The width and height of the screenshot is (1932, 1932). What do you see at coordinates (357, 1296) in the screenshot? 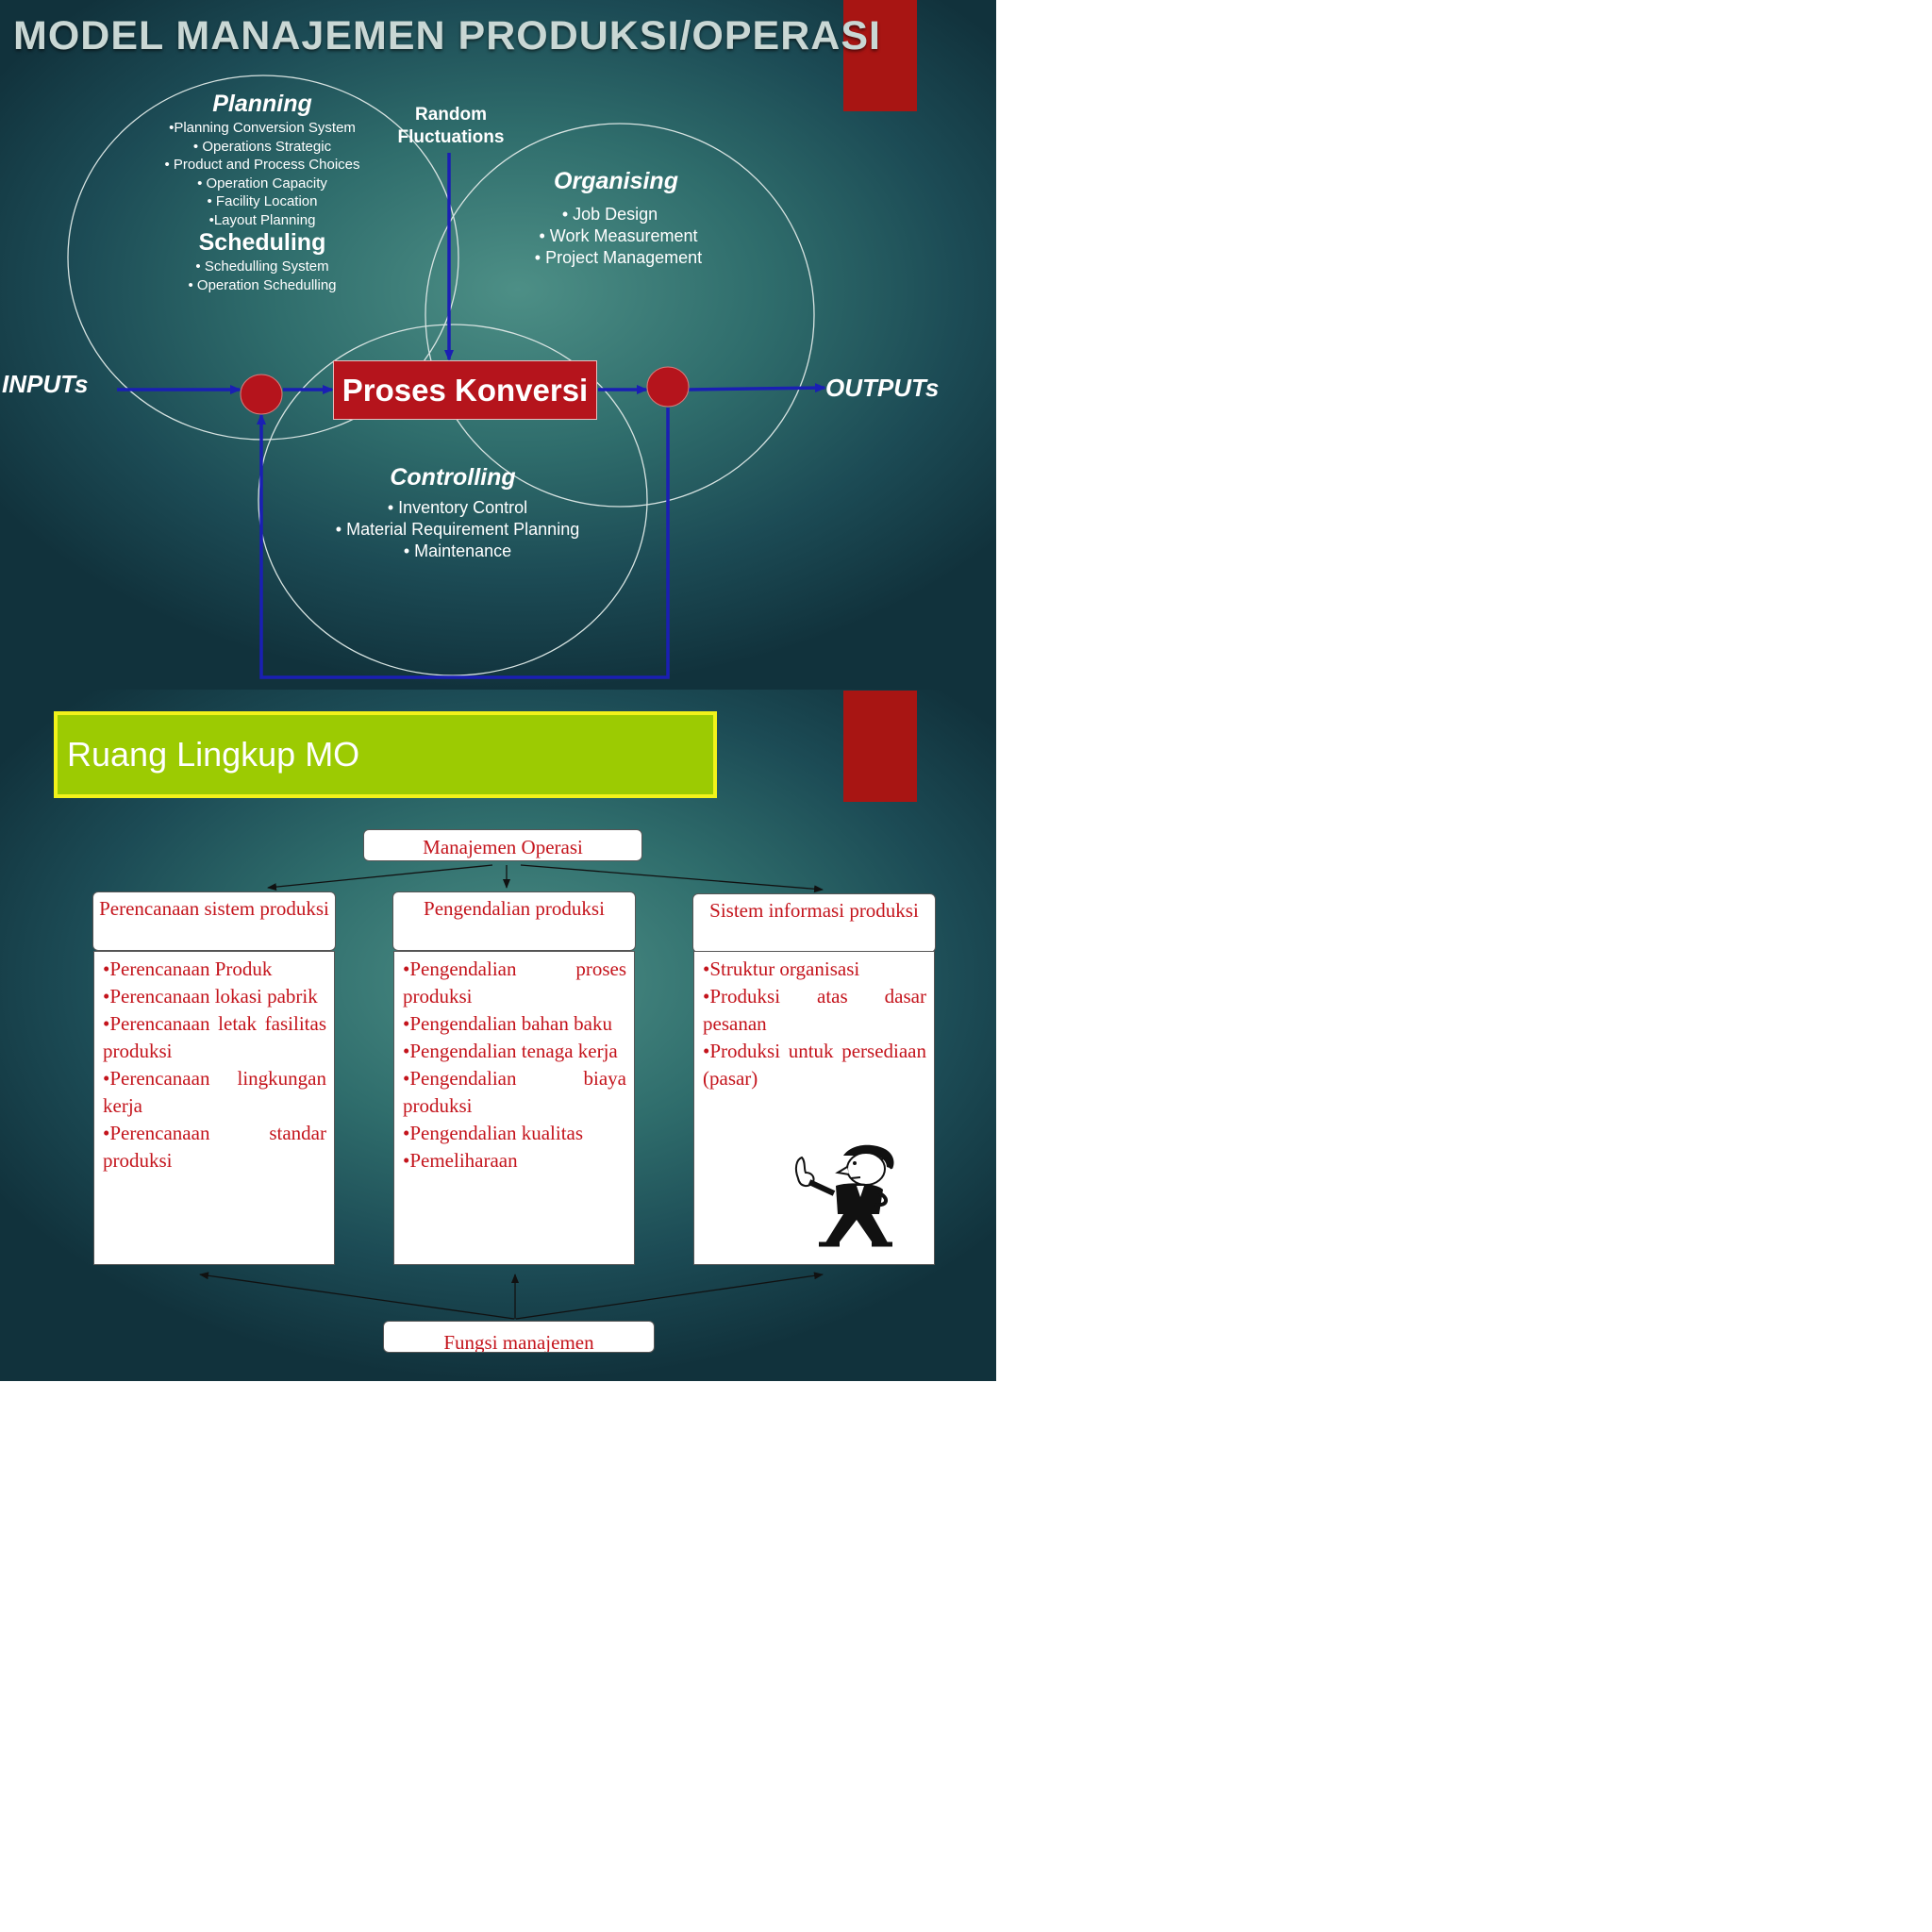
I see `bottom-to-col1-arrow` at bounding box center [357, 1296].